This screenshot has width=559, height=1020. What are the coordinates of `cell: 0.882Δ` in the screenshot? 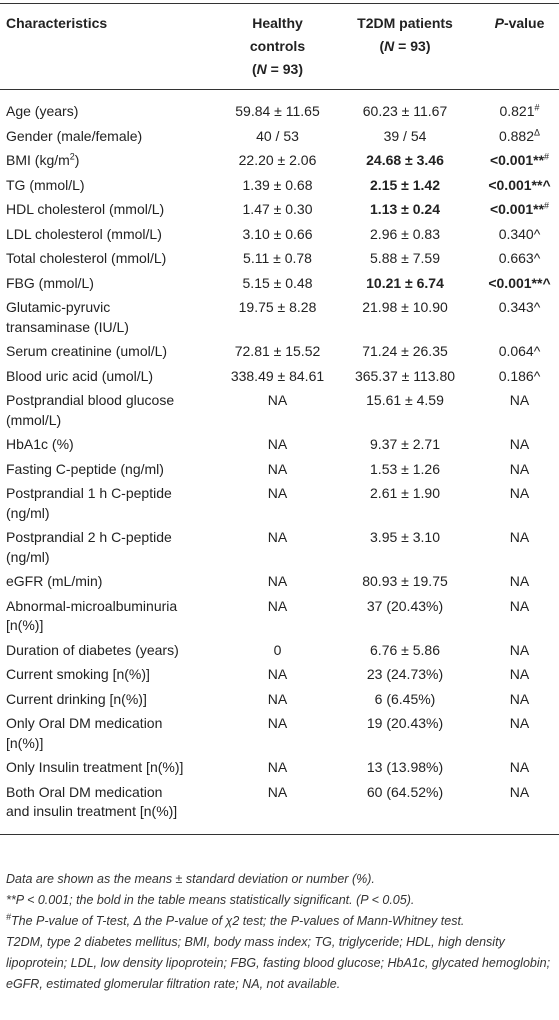 It's located at (519, 136).